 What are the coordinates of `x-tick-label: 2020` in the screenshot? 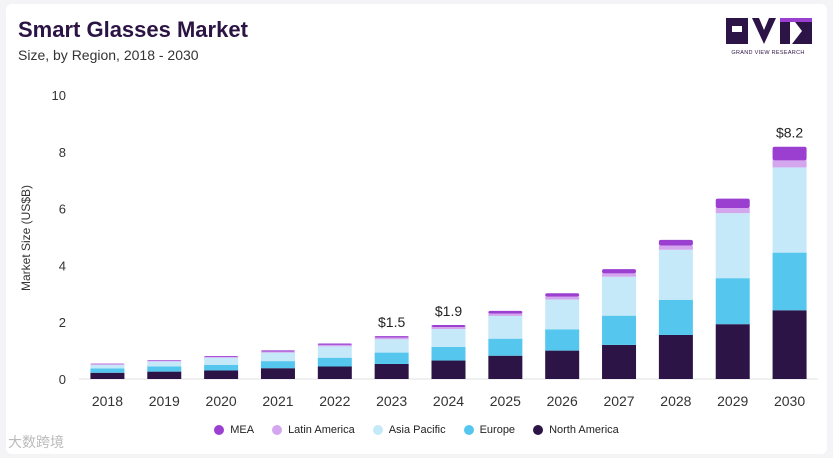 It's located at (221, 401).